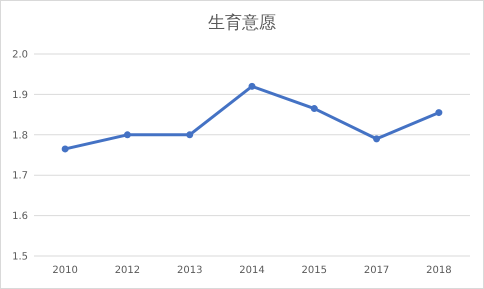 The height and width of the screenshot is (289, 484). I want to click on x-tick-label: 2012, so click(127, 270).